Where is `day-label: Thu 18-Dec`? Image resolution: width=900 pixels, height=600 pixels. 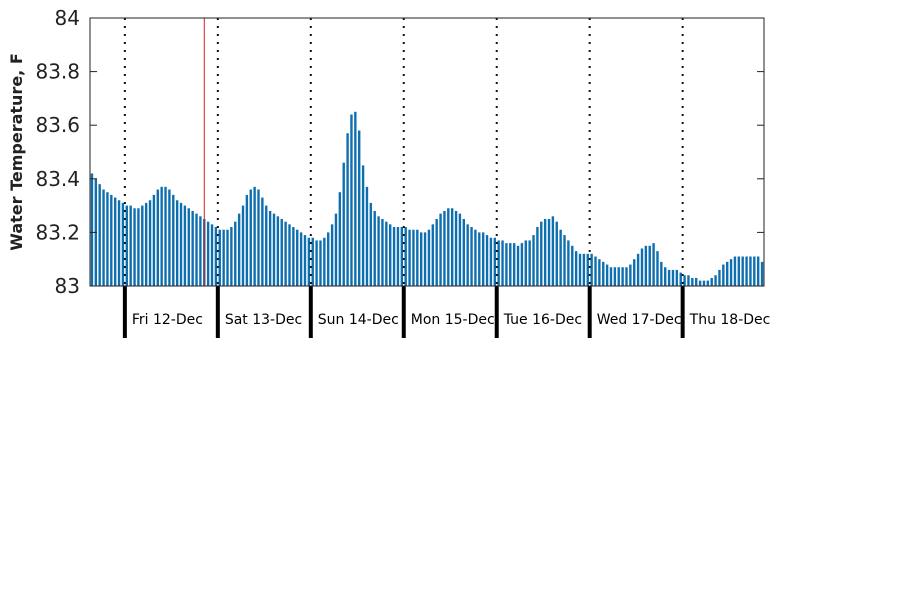
day-label: Thu 18-Dec is located at coordinates (730, 320).